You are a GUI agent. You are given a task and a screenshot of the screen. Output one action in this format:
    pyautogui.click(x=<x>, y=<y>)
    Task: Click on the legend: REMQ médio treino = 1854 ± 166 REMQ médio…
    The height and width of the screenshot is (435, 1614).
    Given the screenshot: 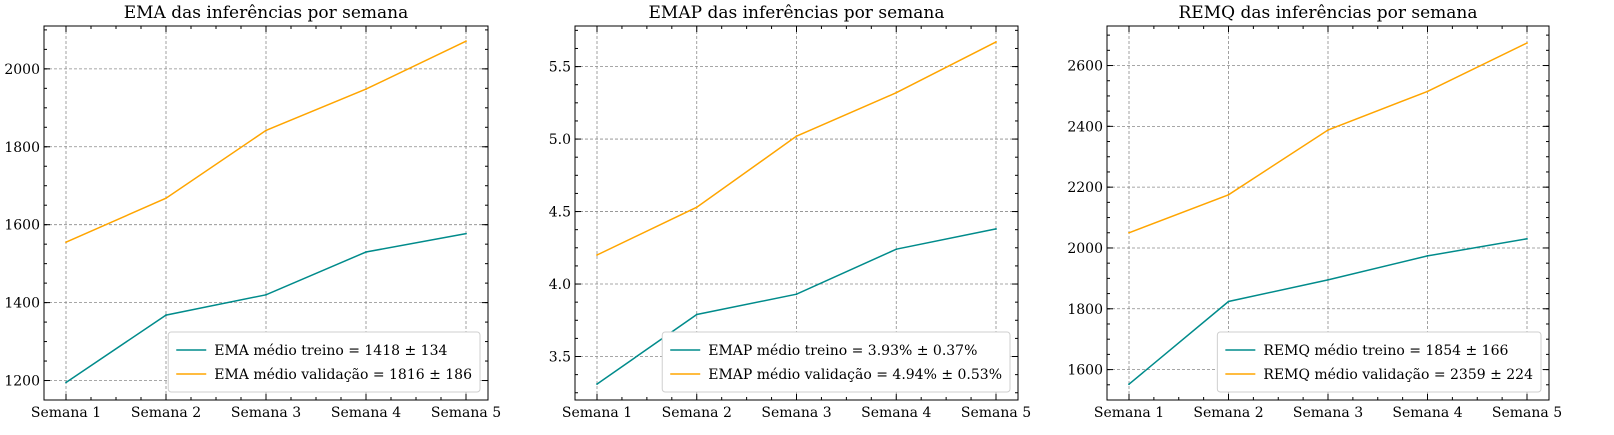 What is the action you would take?
    pyautogui.click(x=1379, y=362)
    